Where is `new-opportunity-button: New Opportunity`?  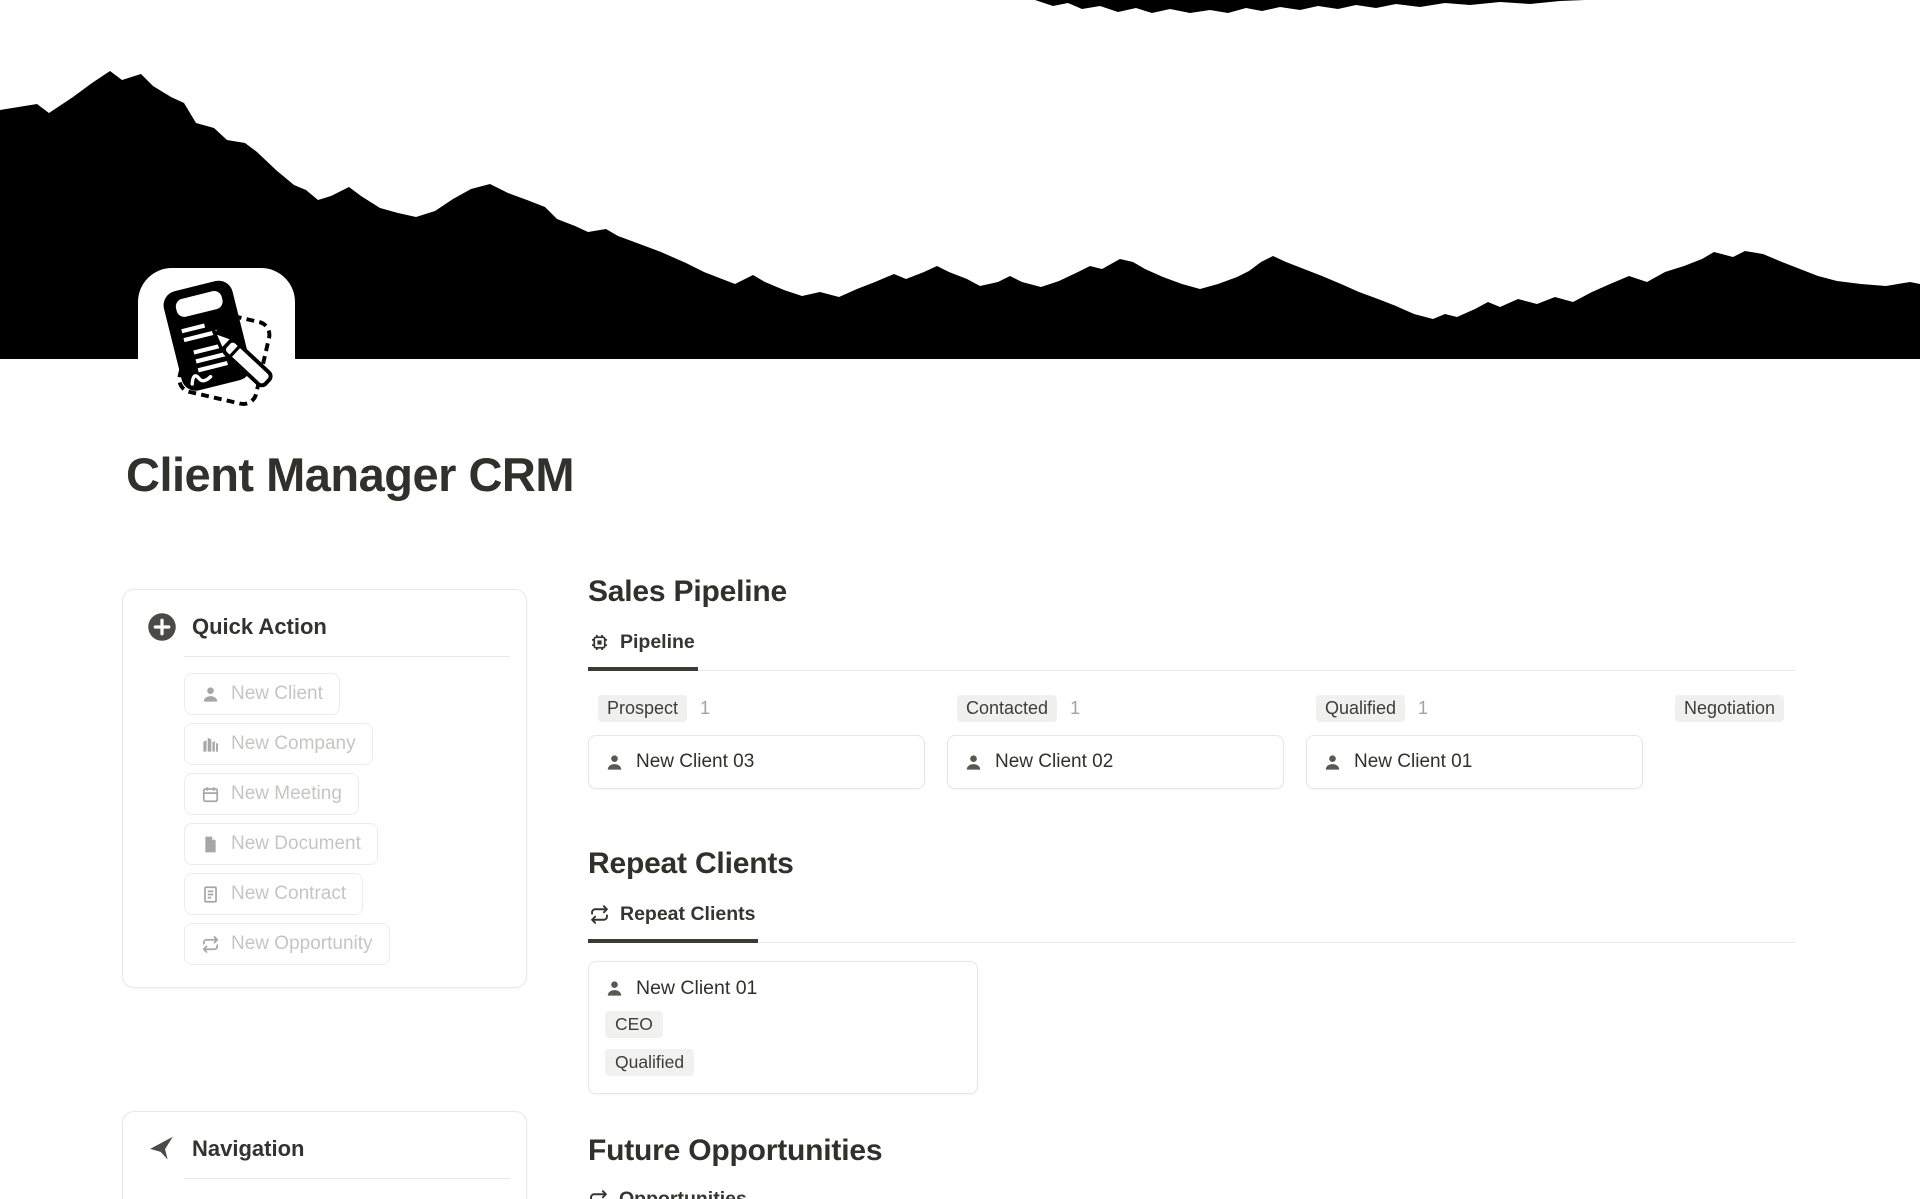 new-opportunity-button: New Opportunity is located at coordinates (287, 944).